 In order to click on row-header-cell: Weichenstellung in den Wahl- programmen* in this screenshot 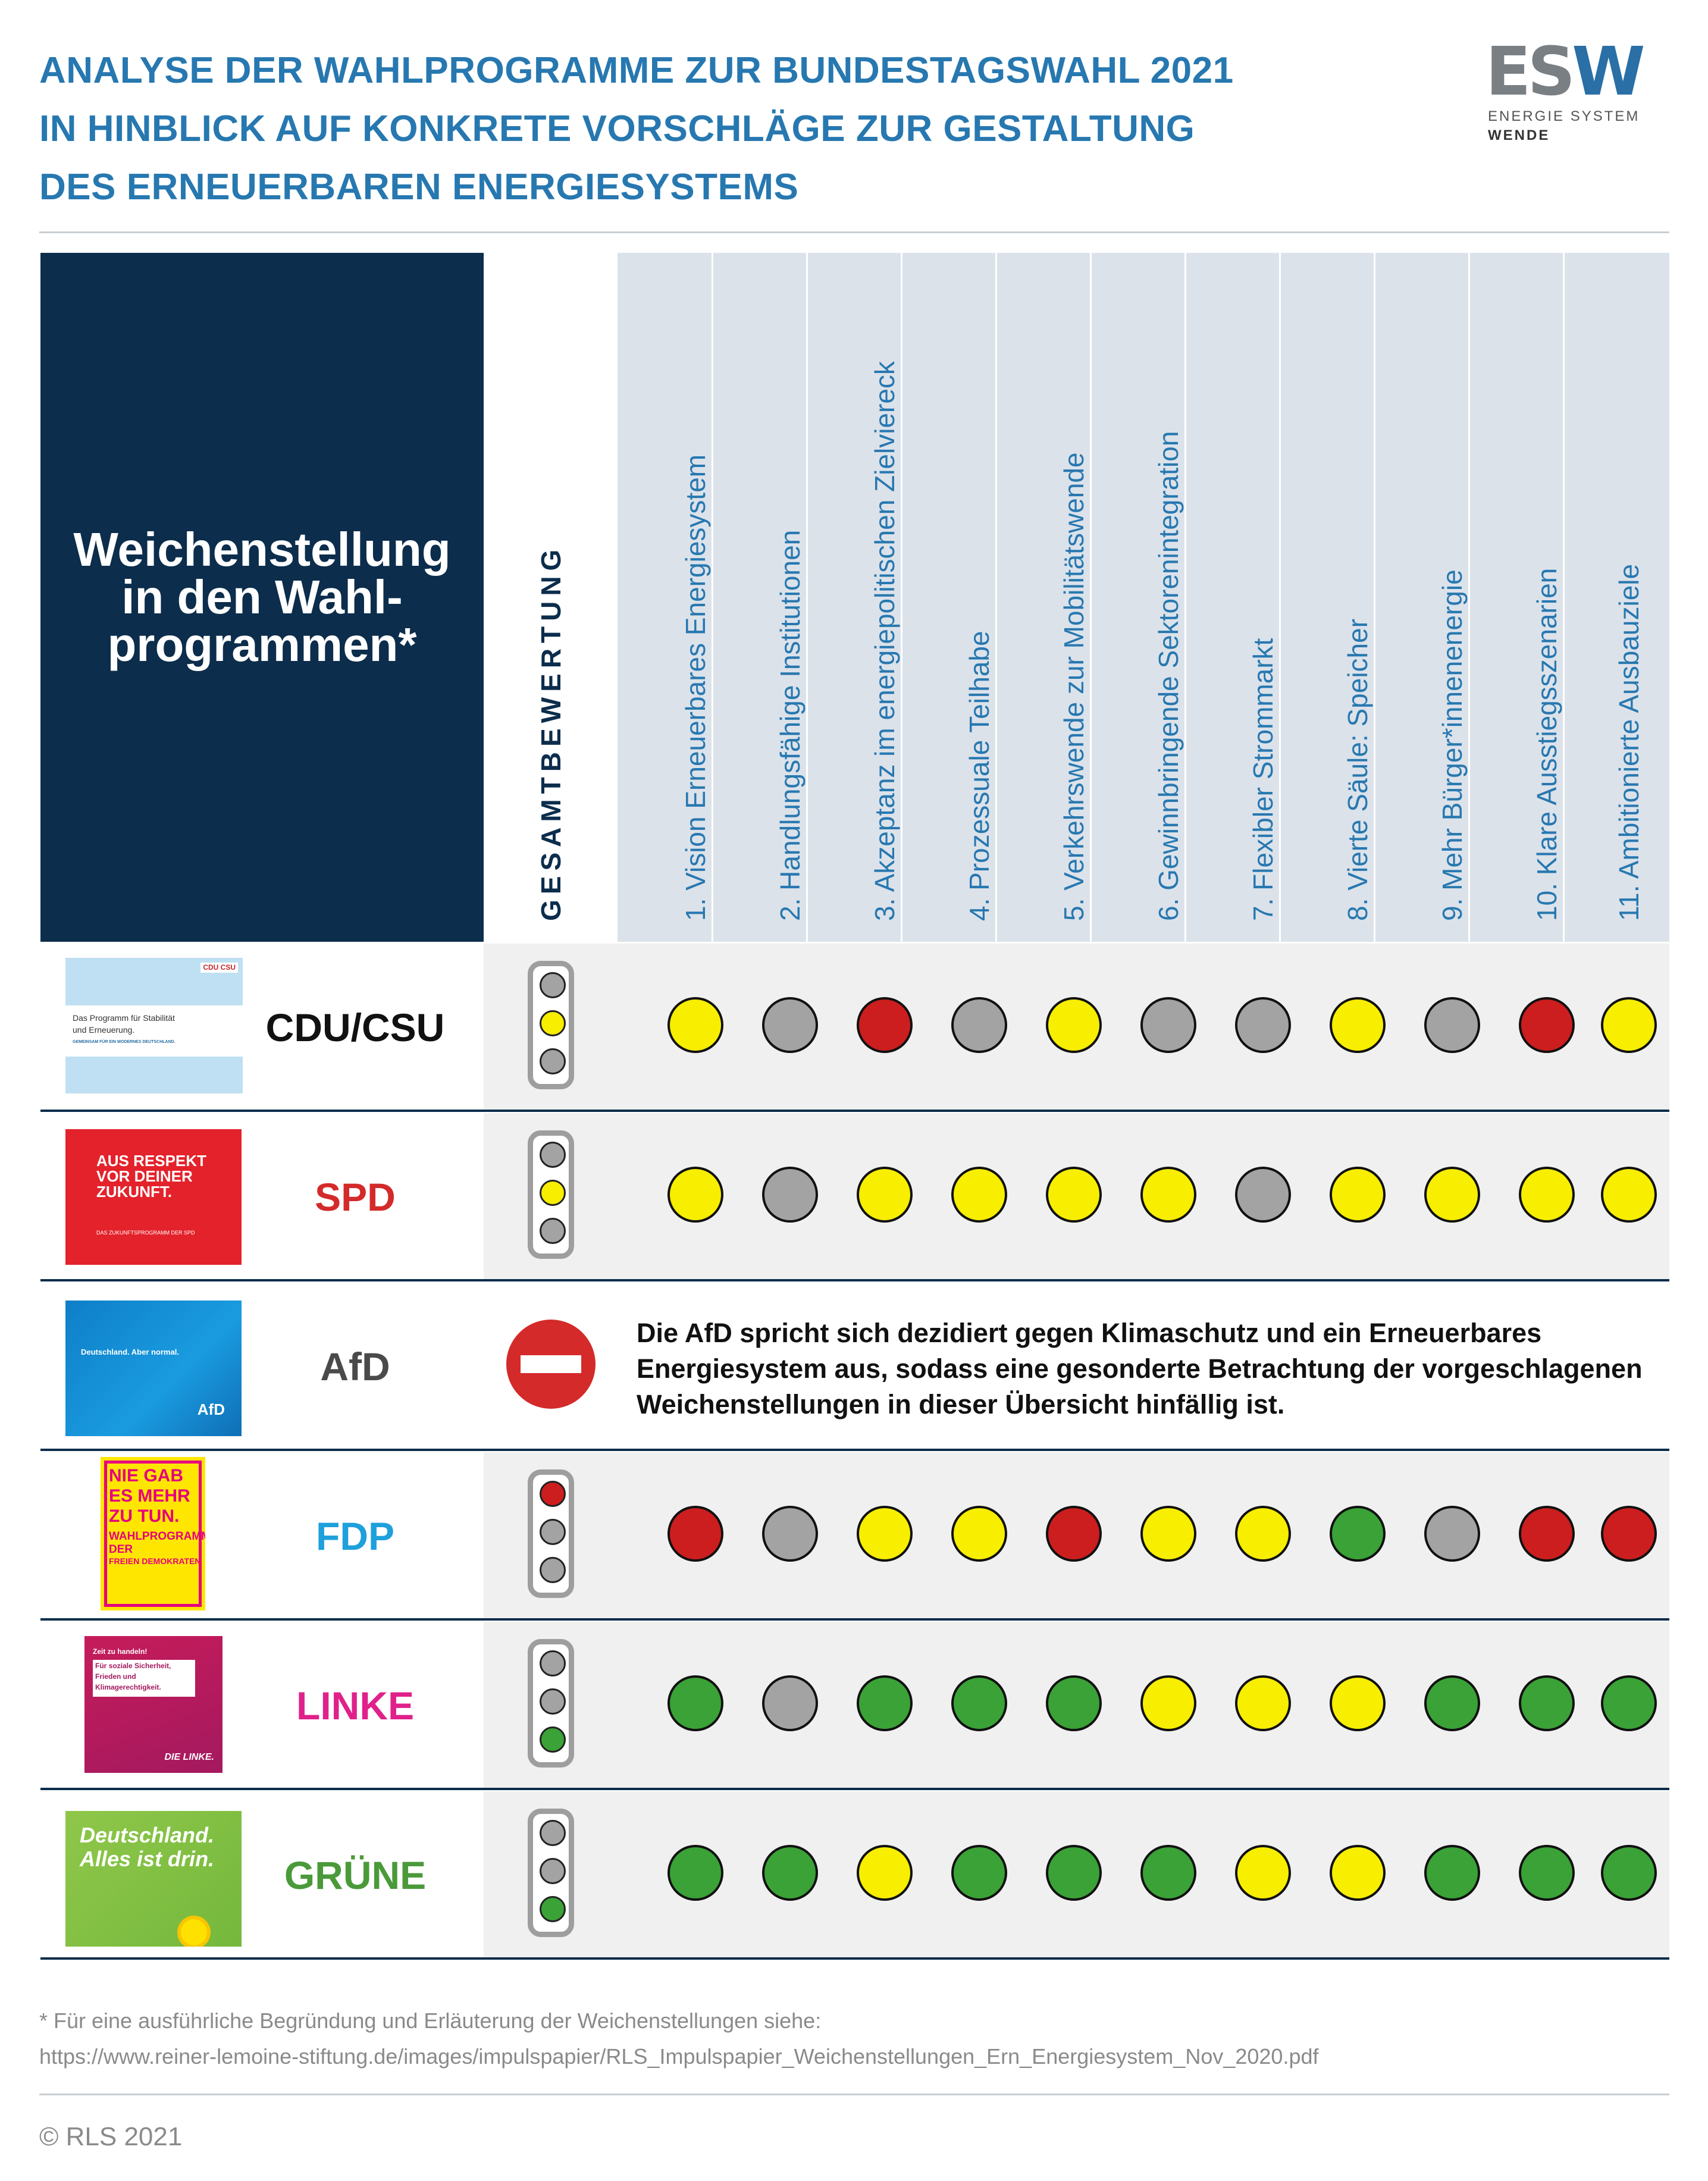, I will do `click(262, 598)`.